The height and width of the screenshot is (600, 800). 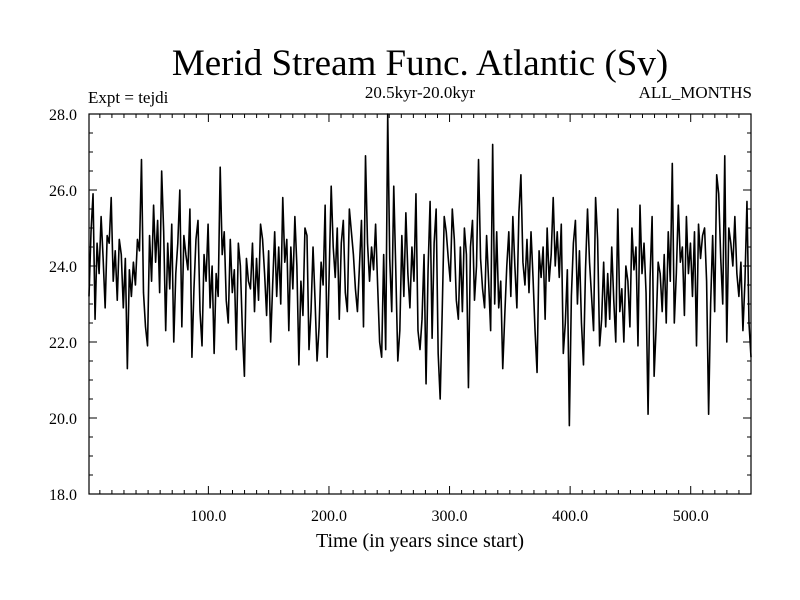 What do you see at coordinates (63, 419) in the screenshot?
I see `y-tick-label: 20.0` at bounding box center [63, 419].